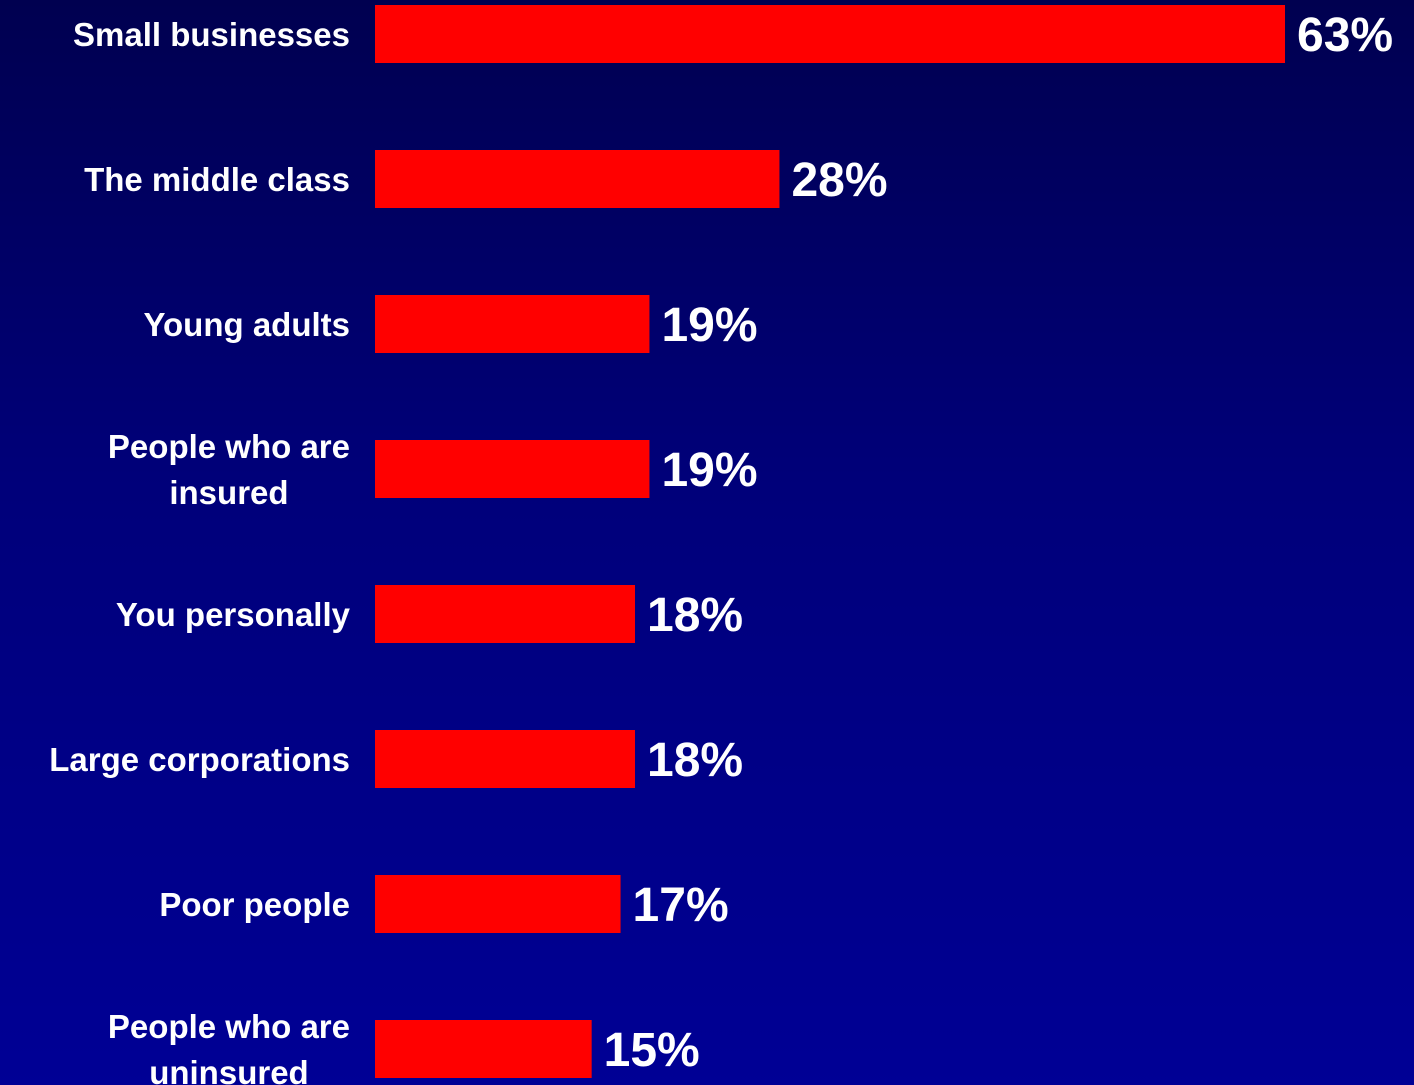  I want to click on value-label: 63%, so click(1345, 35).